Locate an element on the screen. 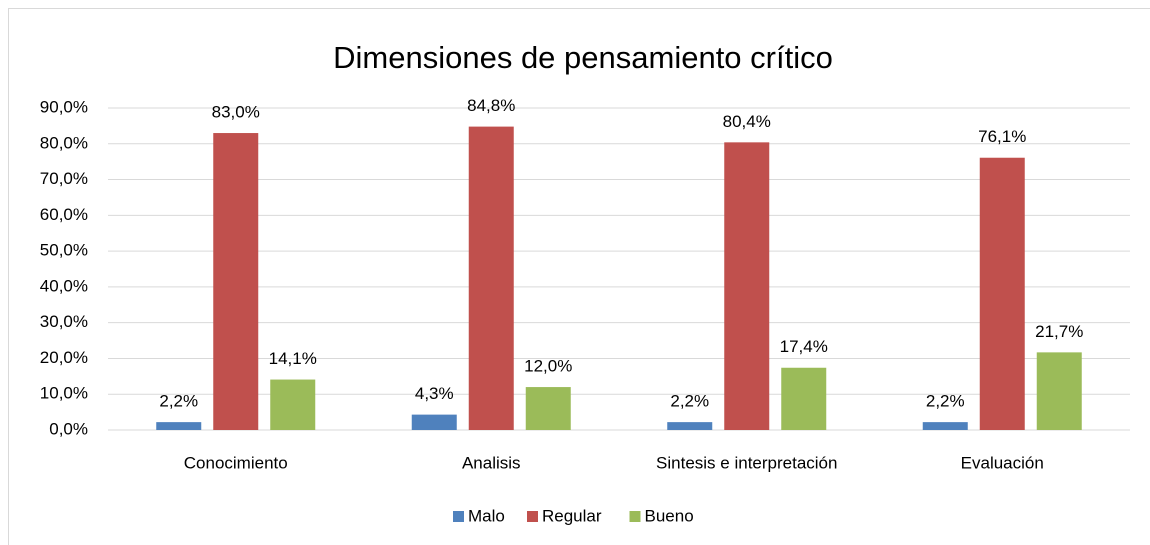 The width and height of the screenshot is (1150, 545). data-label: 76,1% is located at coordinates (1002, 136).